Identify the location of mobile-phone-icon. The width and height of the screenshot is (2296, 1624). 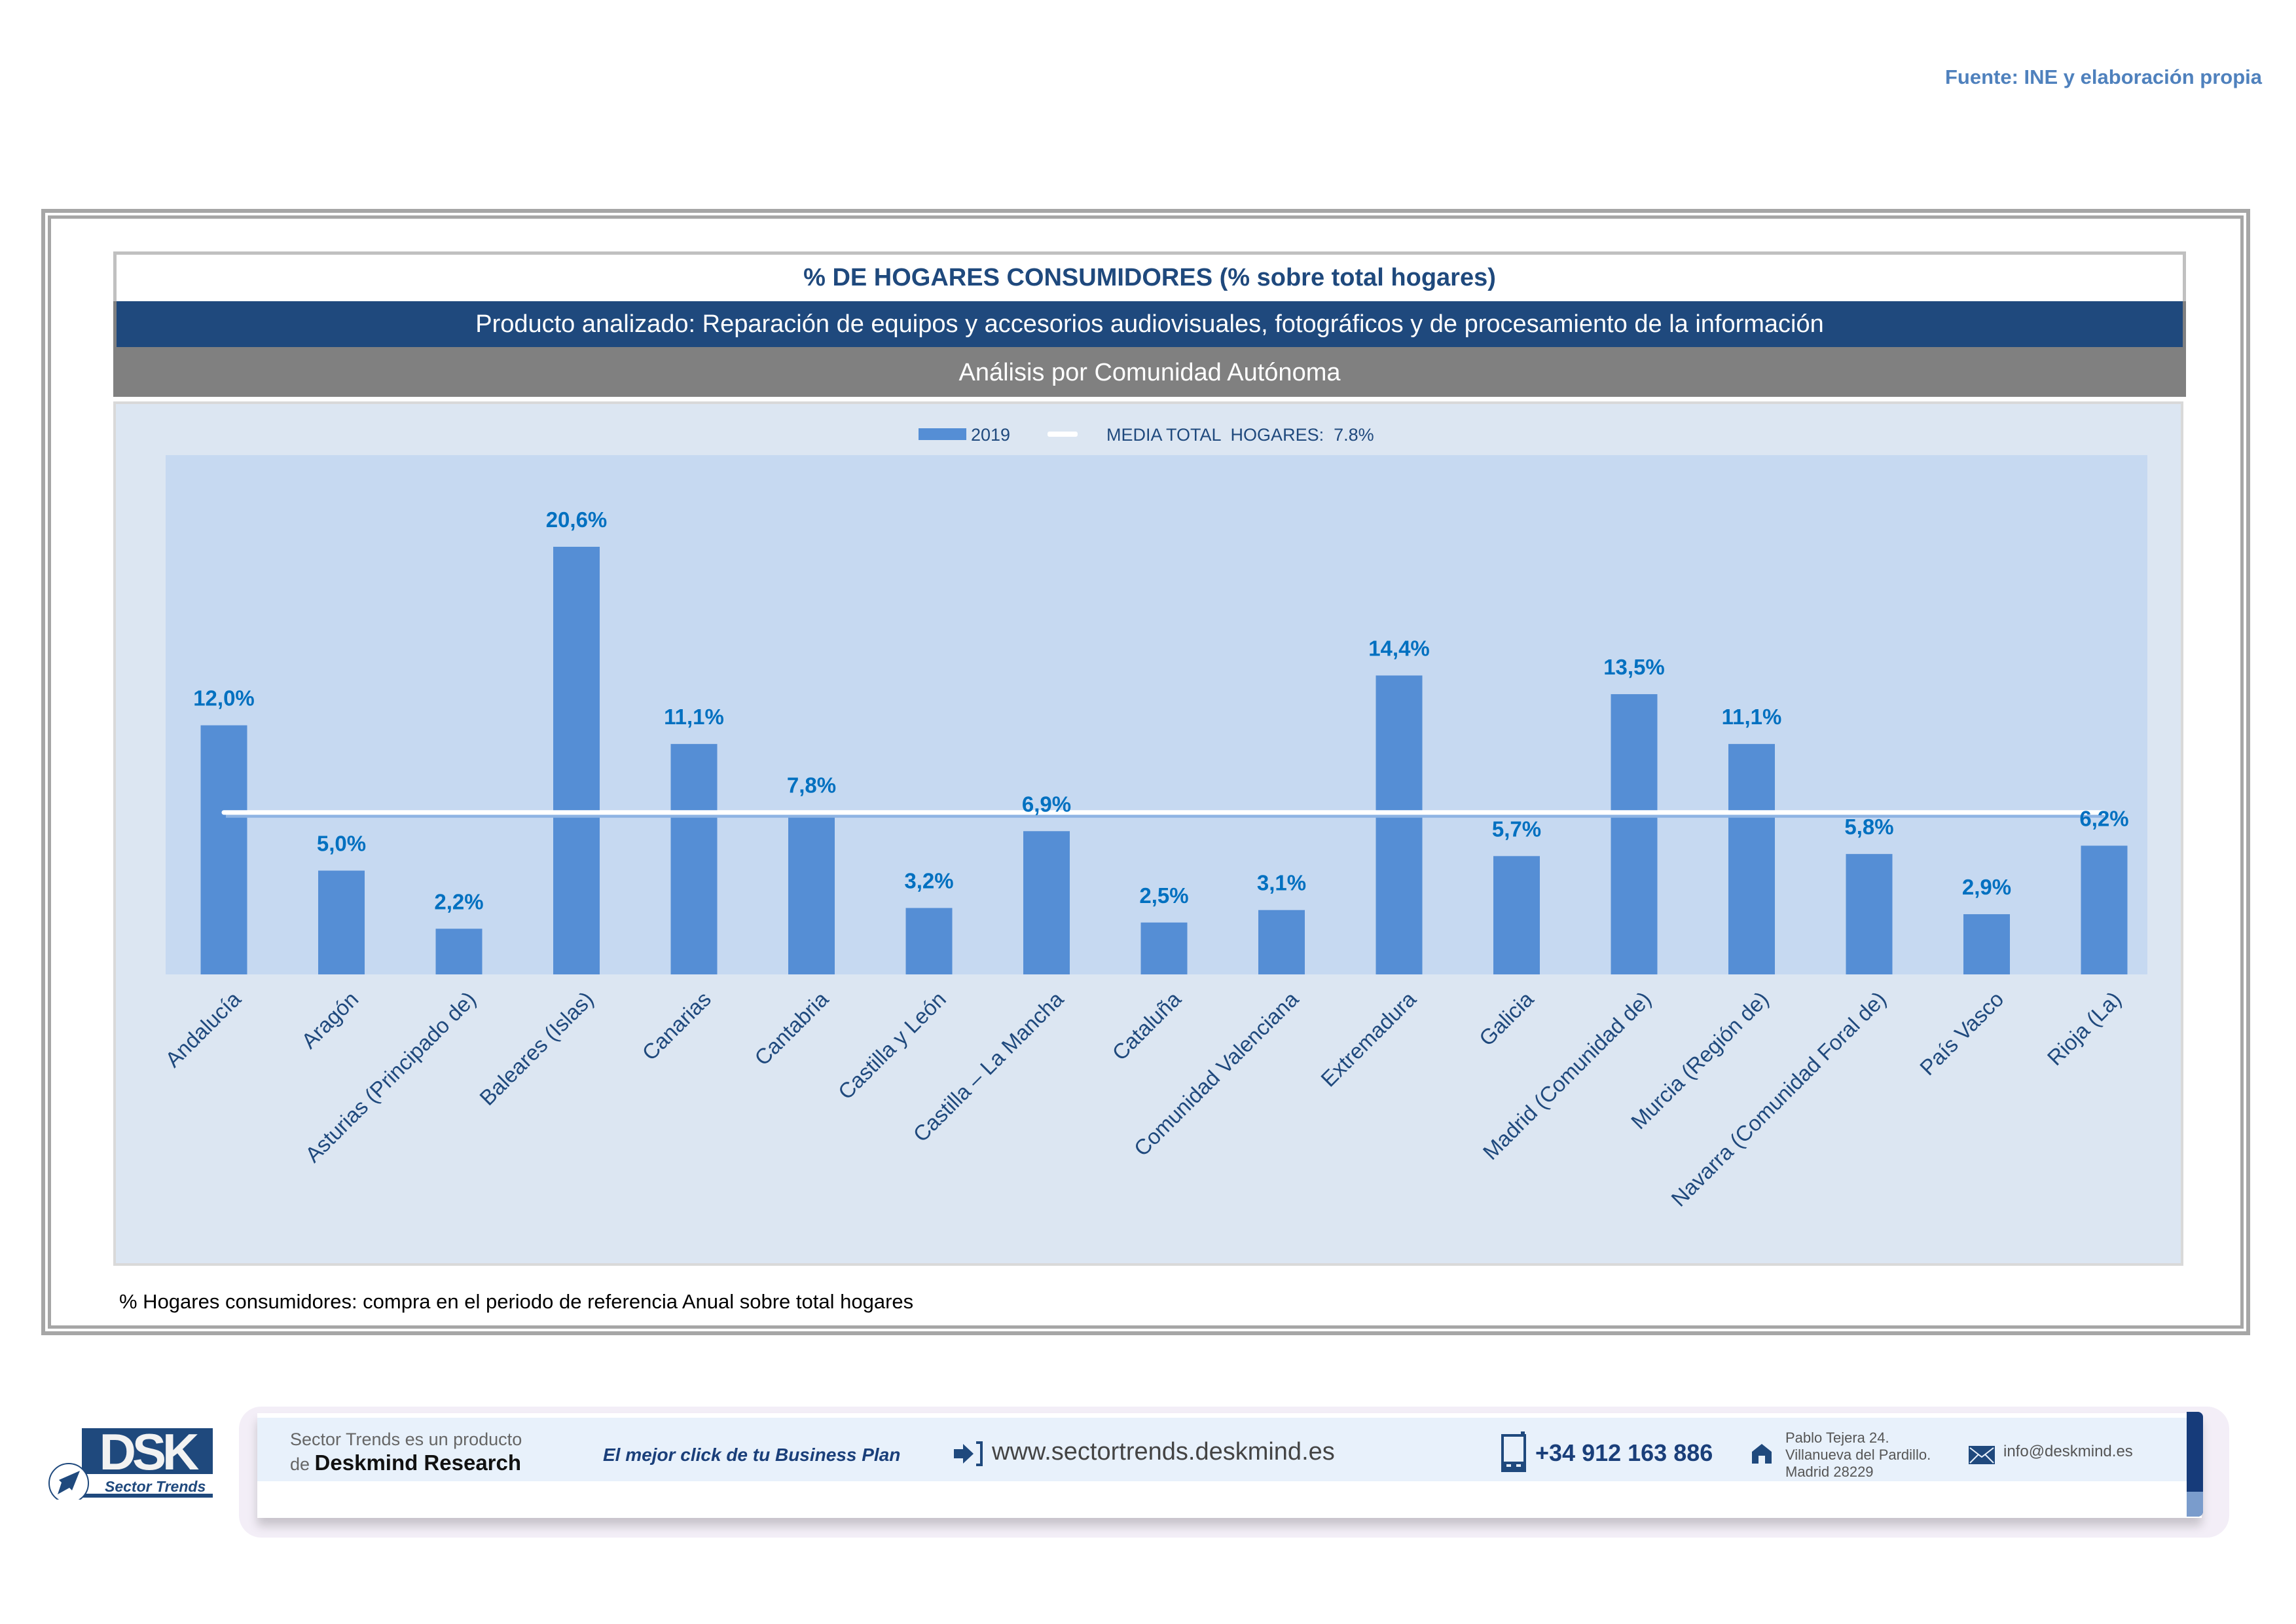
(1513, 1451).